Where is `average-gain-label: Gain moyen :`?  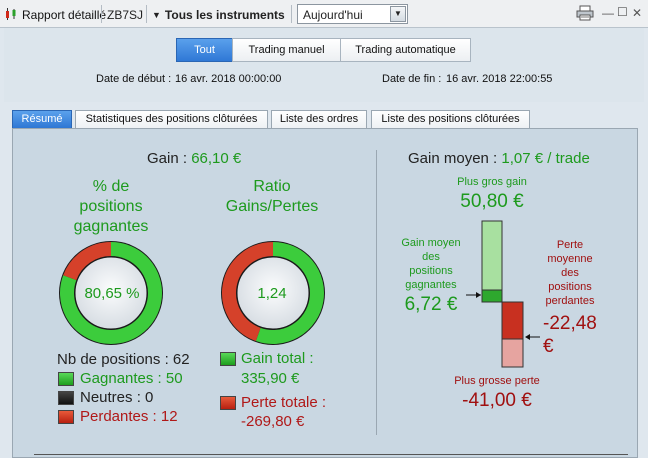
average-gain-label: Gain moyen : is located at coordinates (453, 158).